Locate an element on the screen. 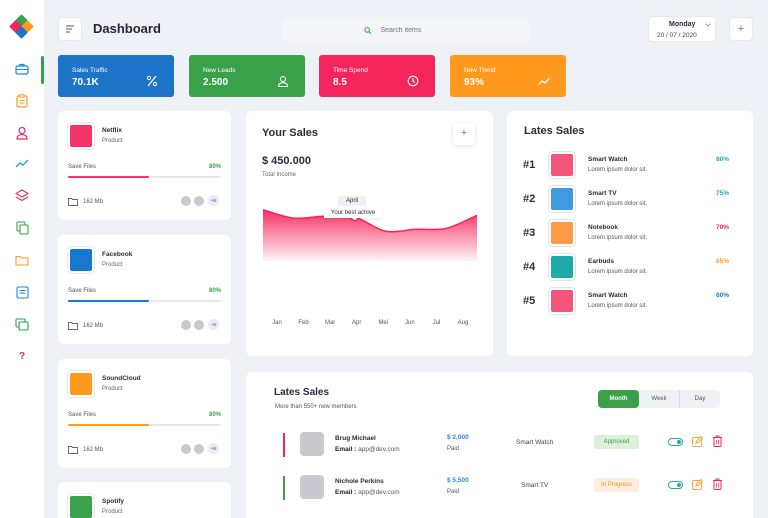  briefcase-icon is located at coordinates (22, 69).